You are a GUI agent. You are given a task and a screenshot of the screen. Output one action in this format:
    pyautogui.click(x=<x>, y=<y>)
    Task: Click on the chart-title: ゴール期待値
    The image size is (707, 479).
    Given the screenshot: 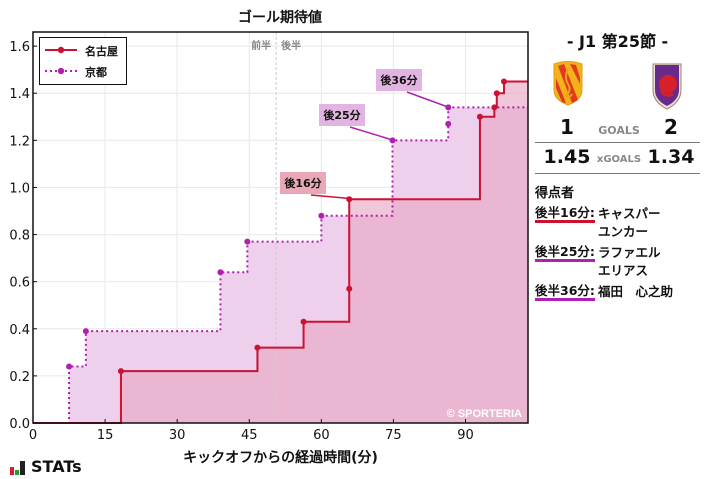 What is the action you would take?
    pyautogui.click(x=280, y=18)
    